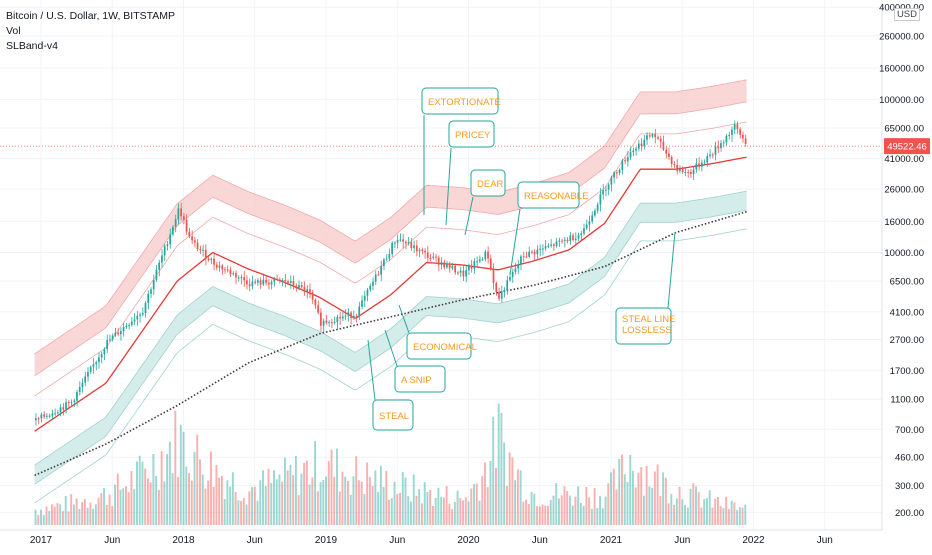  Describe the element at coordinates (515, 242) in the screenshot. I see `annotation-pointer` at that location.